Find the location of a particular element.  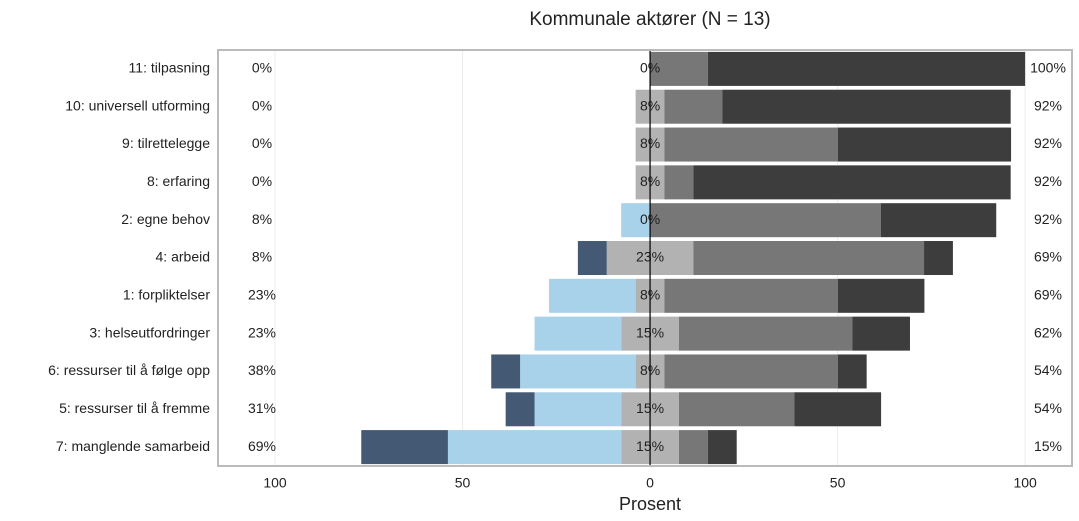

left-label: 69% is located at coordinates (262, 446).